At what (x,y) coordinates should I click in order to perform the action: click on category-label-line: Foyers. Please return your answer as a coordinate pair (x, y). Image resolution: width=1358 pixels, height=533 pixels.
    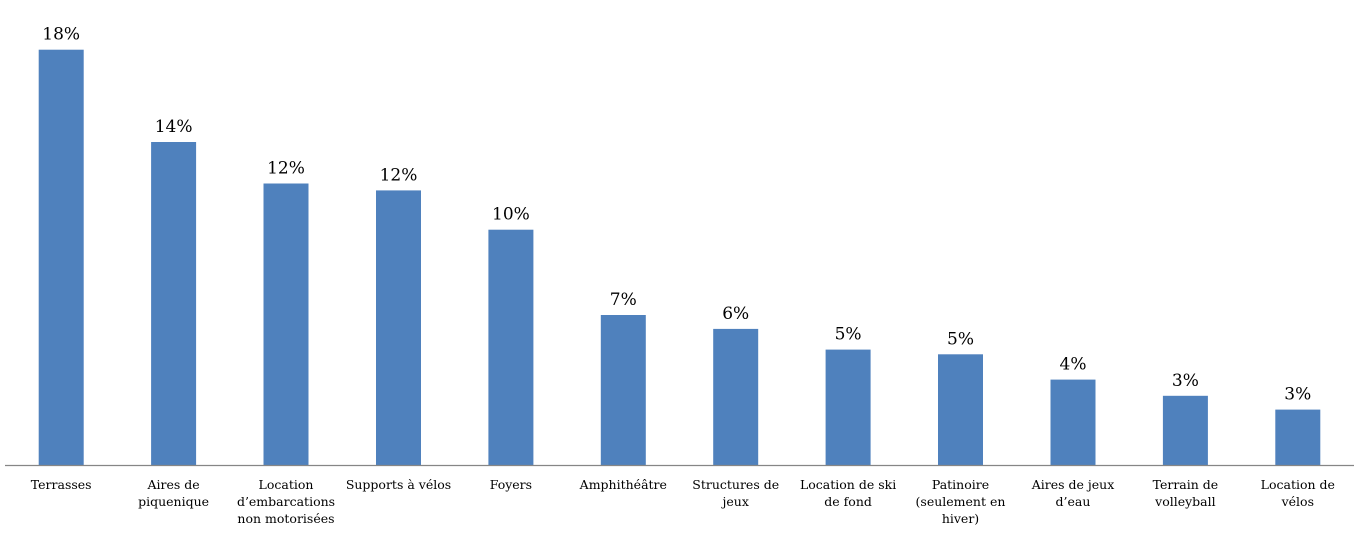
    Looking at the image, I should click on (511, 484).